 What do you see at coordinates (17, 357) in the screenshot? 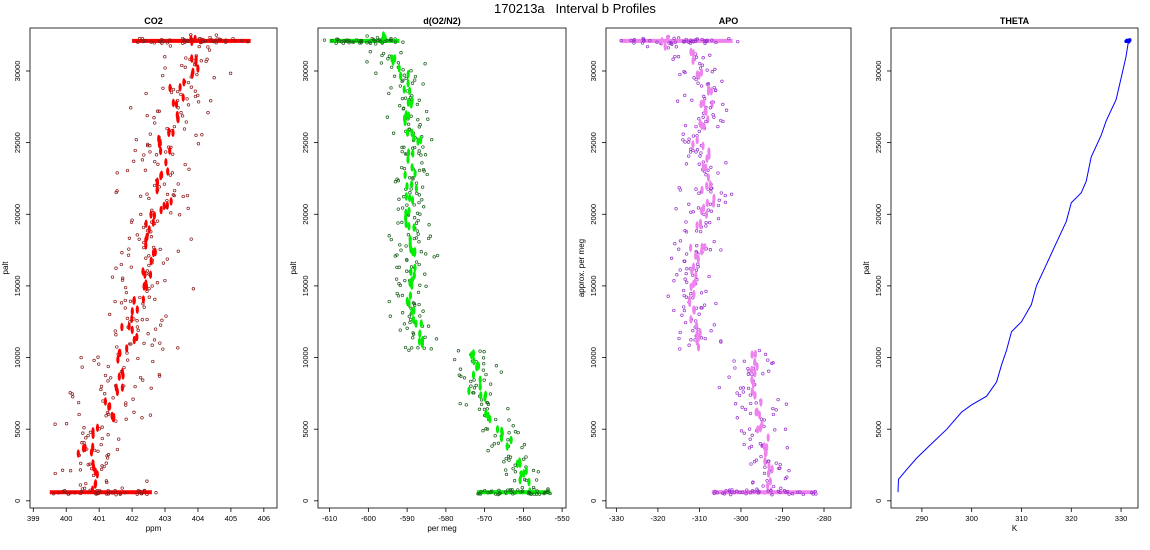
I see `y-tick-label: 10000` at bounding box center [17, 357].